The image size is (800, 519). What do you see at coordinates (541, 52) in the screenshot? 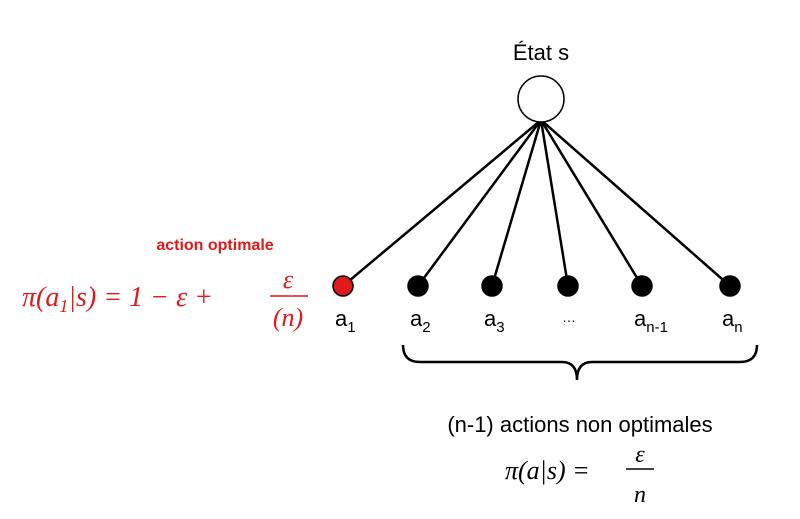
I see `state-label: État s` at bounding box center [541, 52].